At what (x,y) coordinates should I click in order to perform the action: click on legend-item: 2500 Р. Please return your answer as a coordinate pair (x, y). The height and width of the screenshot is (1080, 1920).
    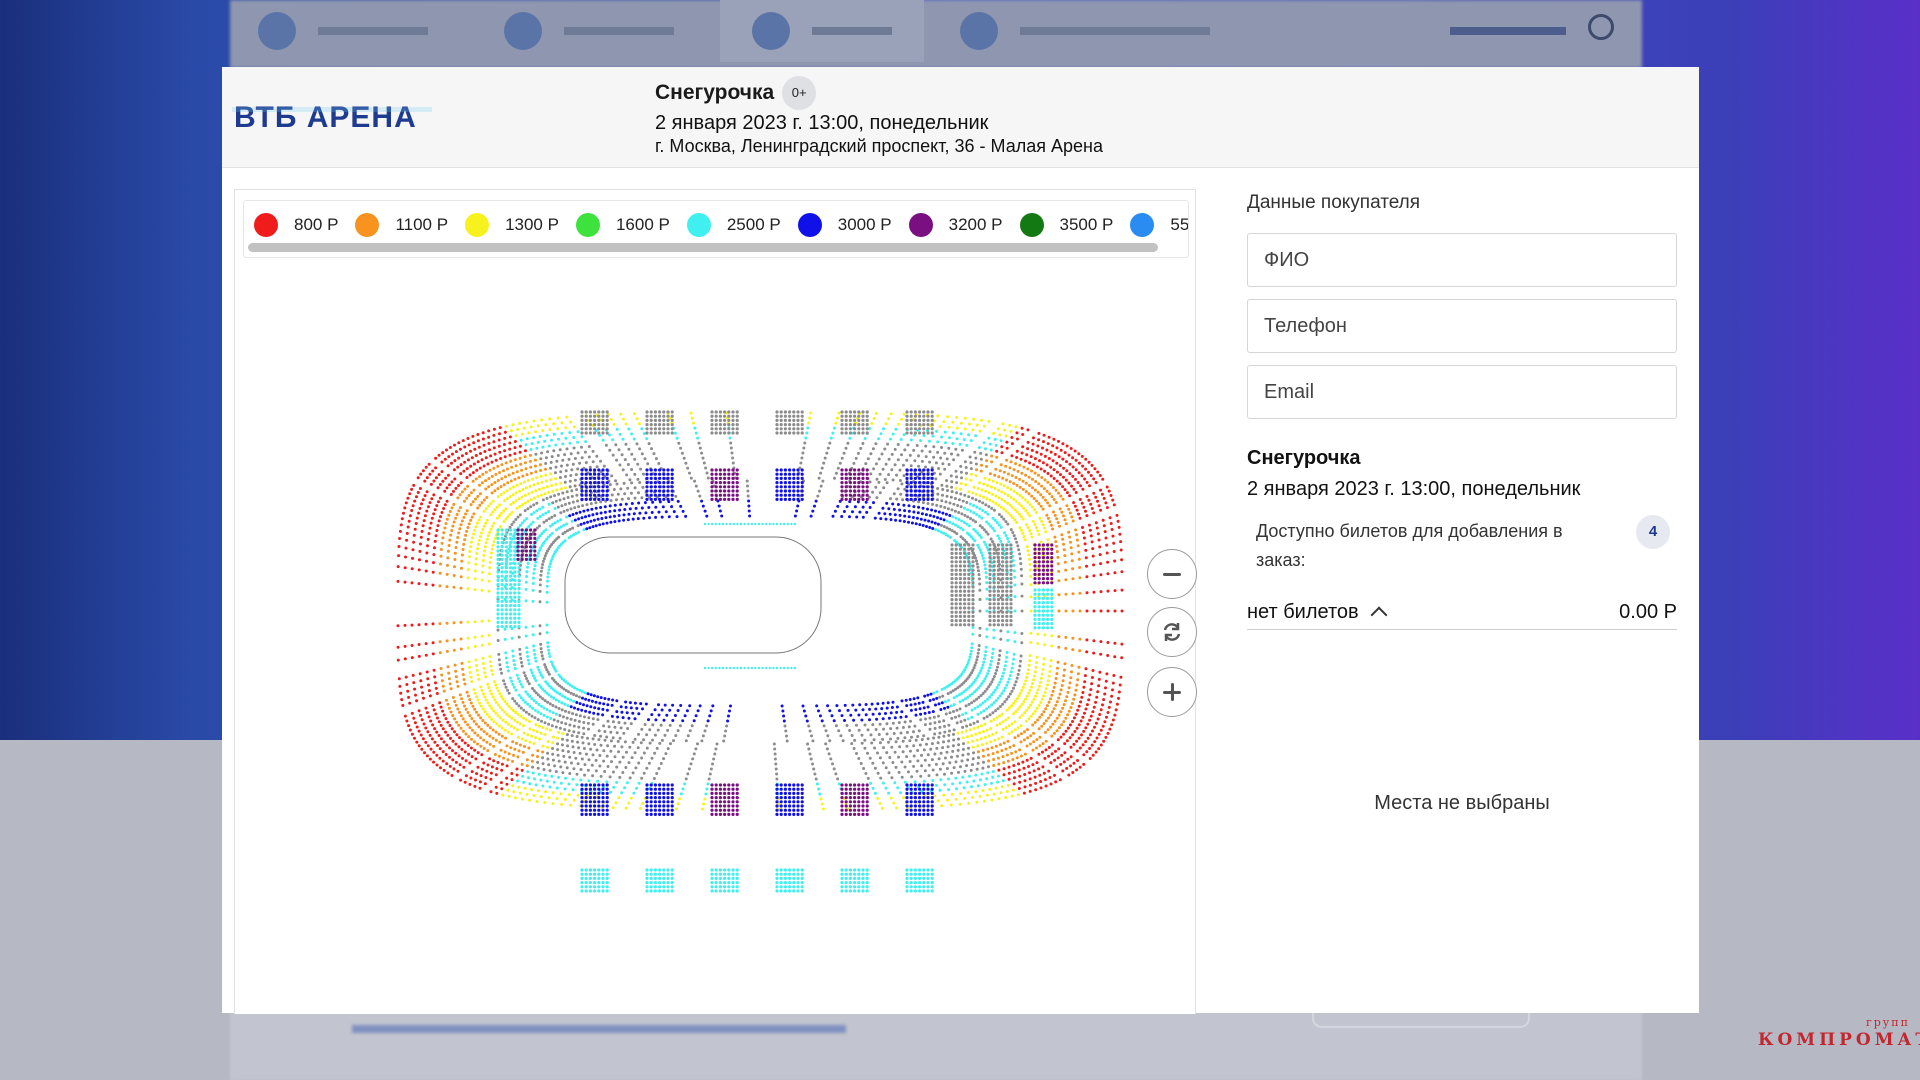
    Looking at the image, I should click on (733, 225).